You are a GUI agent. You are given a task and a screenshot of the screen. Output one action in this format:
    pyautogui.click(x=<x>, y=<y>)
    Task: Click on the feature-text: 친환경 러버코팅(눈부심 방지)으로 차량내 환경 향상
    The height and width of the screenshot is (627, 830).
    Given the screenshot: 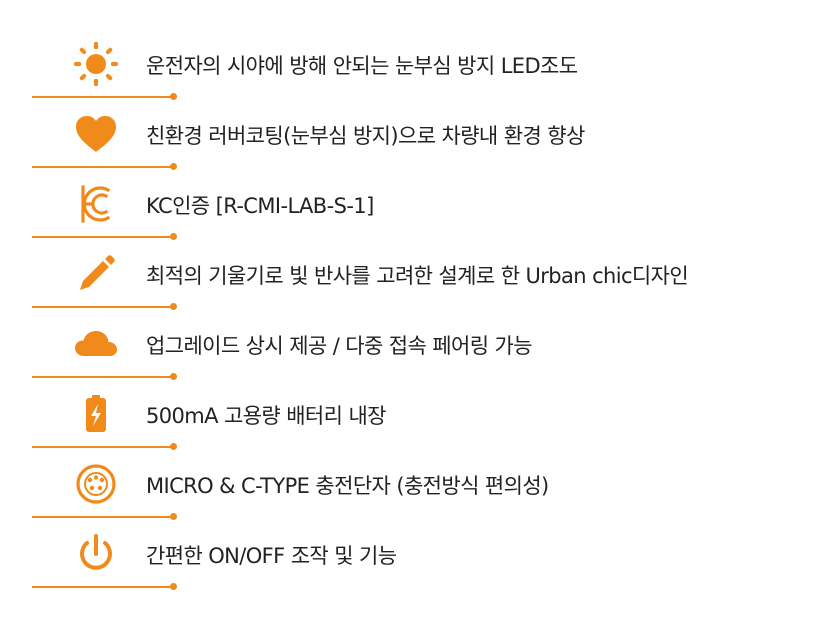 What is the action you would take?
    pyautogui.click(x=365, y=136)
    